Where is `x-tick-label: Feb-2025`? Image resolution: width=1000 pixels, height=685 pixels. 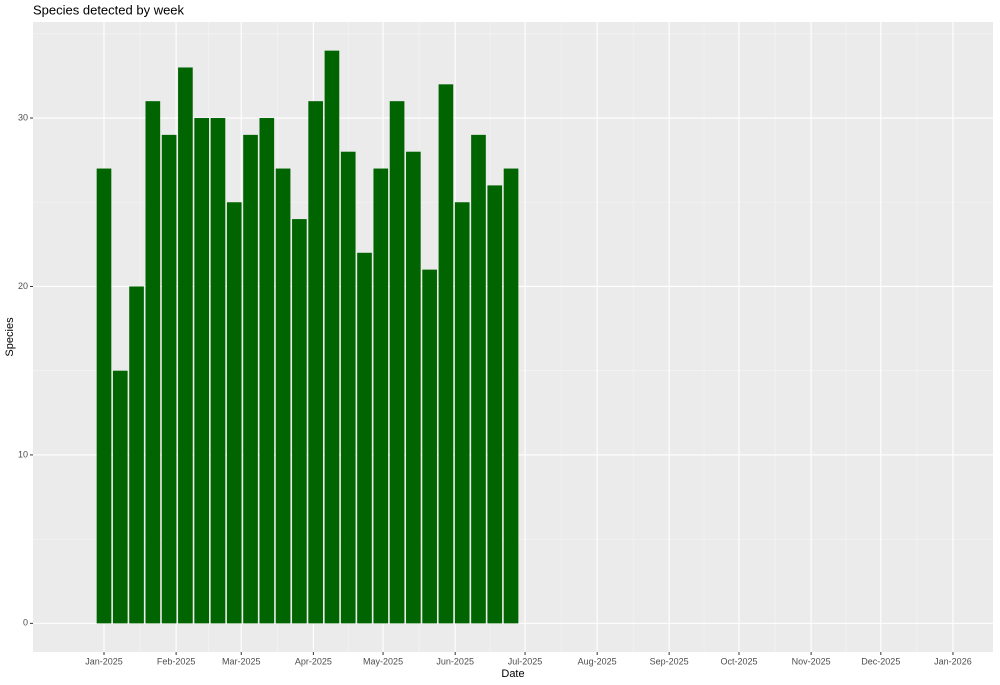 x-tick-label: Feb-2025 is located at coordinates (176, 661).